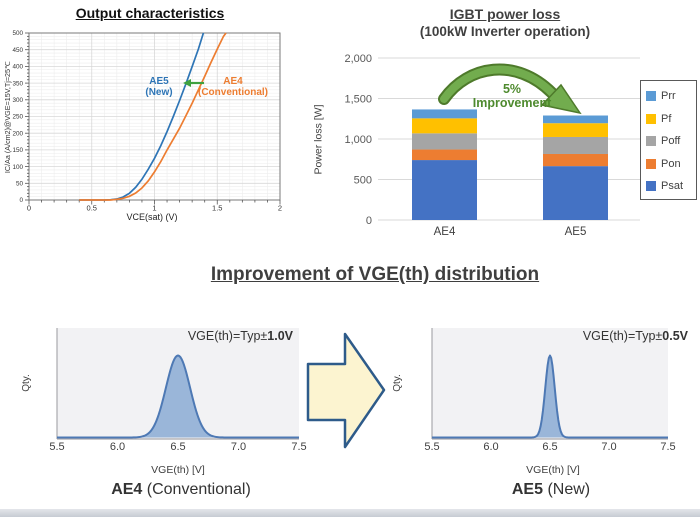  What do you see at coordinates (575, 119) in the screenshot?
I see `bar-segment-ae5-prr` at bounding box center [575, 119].